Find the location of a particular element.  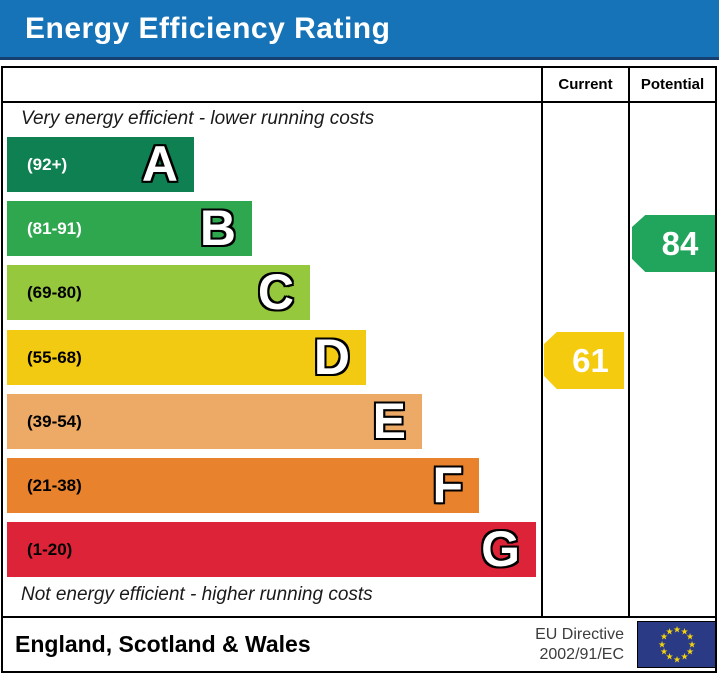

current-rating-value: 61 is located at coordinates (590, 360).